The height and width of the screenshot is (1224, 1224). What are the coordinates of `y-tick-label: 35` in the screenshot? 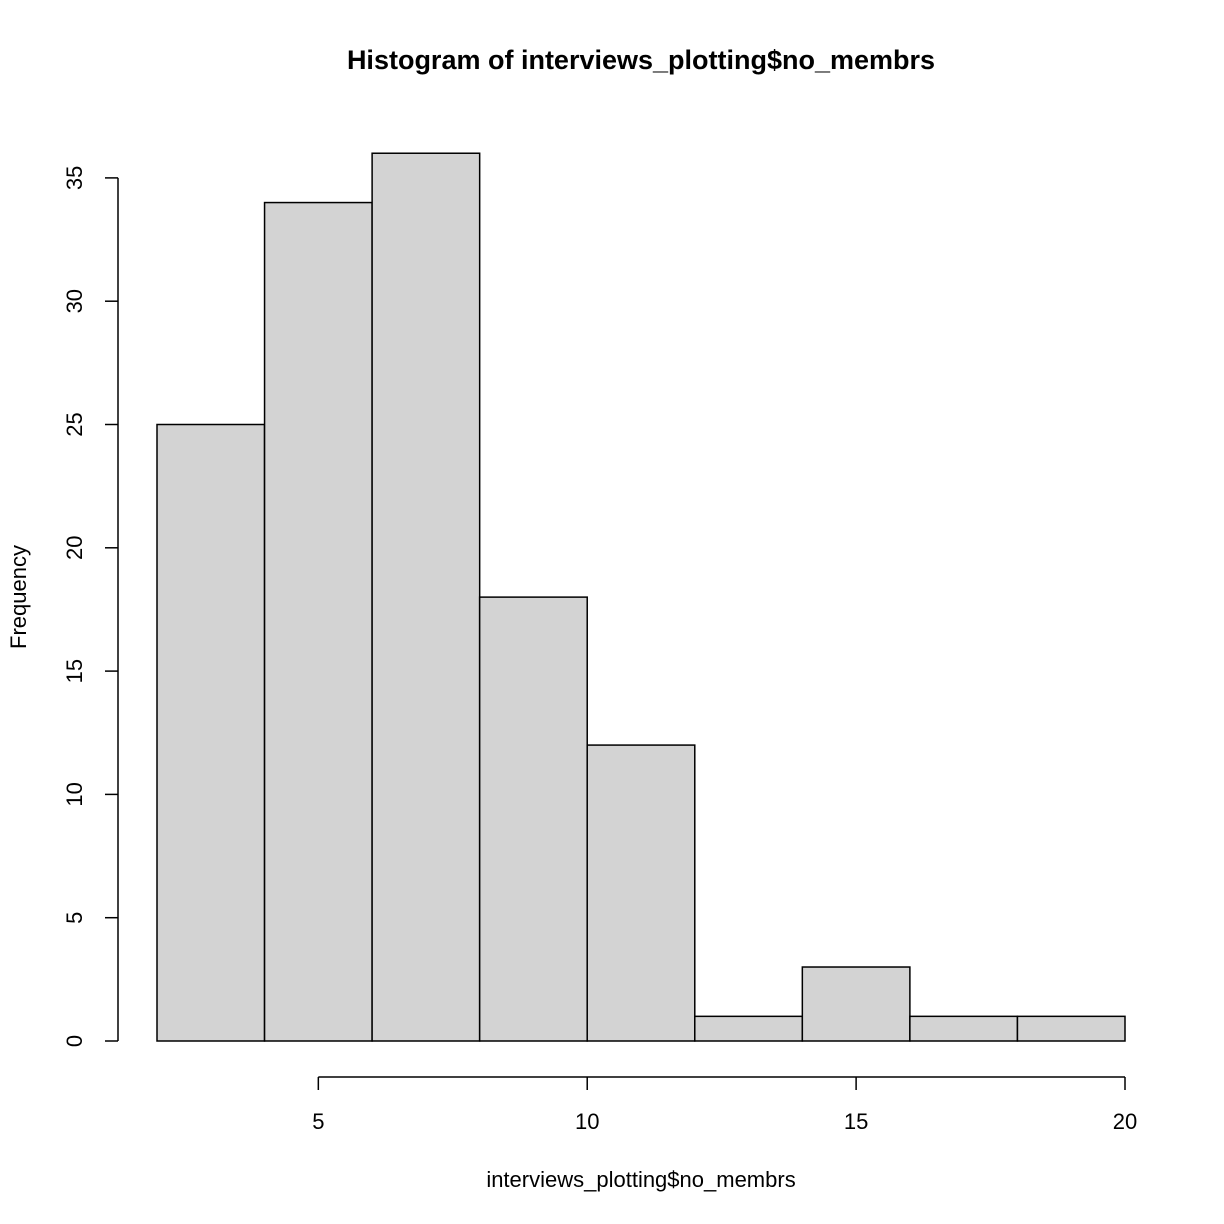 It's located at (74, 178).